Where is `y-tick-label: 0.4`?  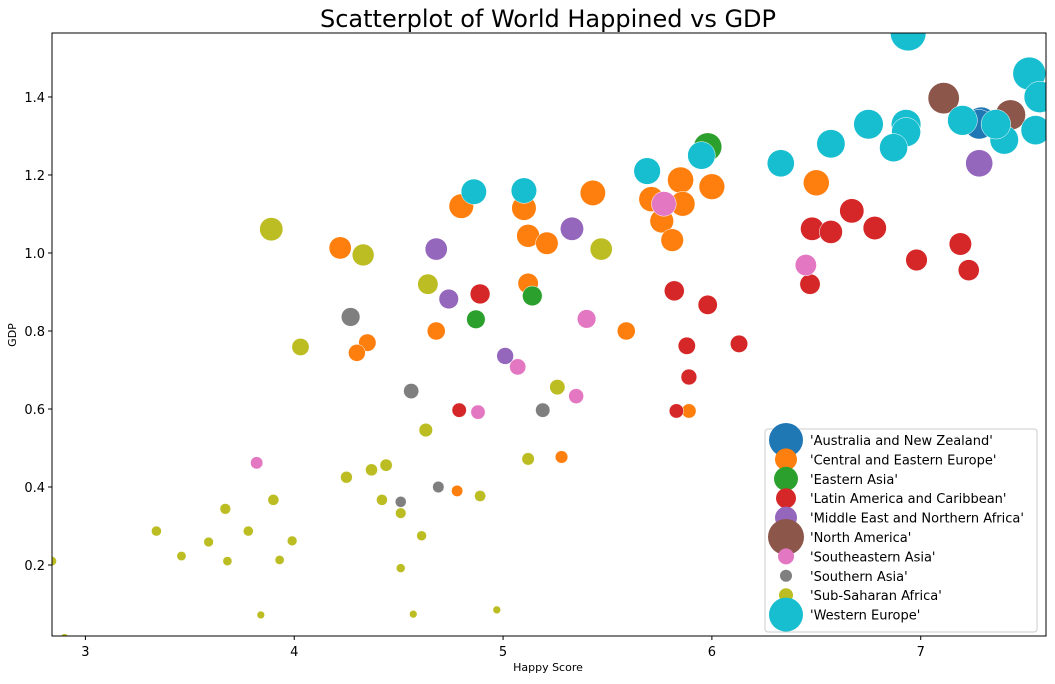 y-tick-label: 0.4 is located at coordinates (34, 488).